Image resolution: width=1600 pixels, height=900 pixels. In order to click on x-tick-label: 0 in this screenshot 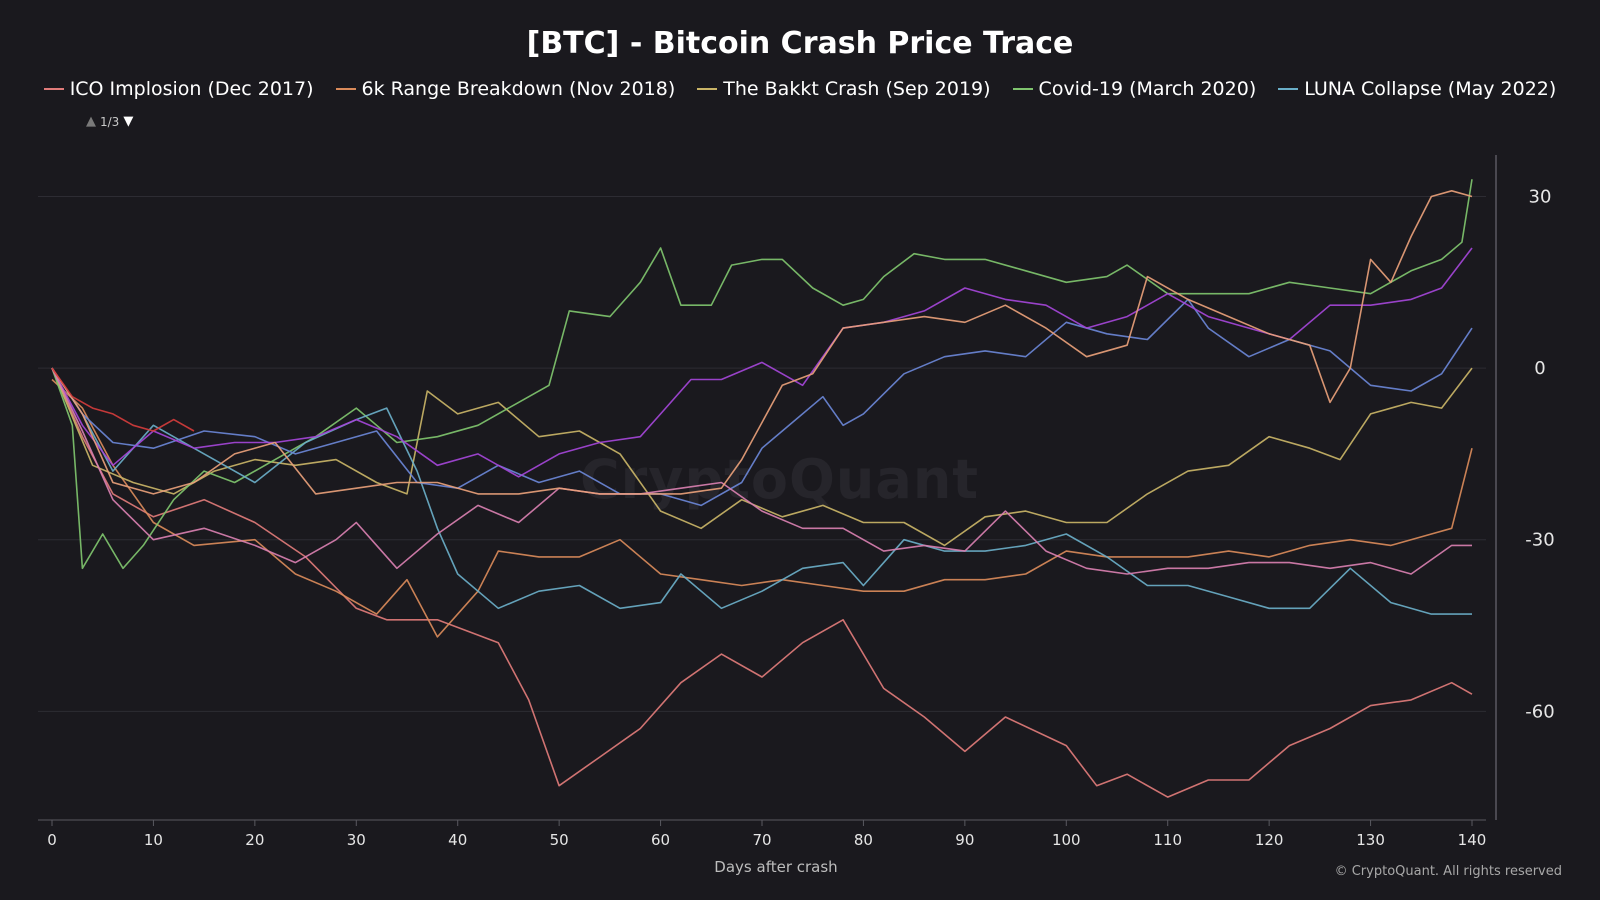, I will do `click(52, 840)`.